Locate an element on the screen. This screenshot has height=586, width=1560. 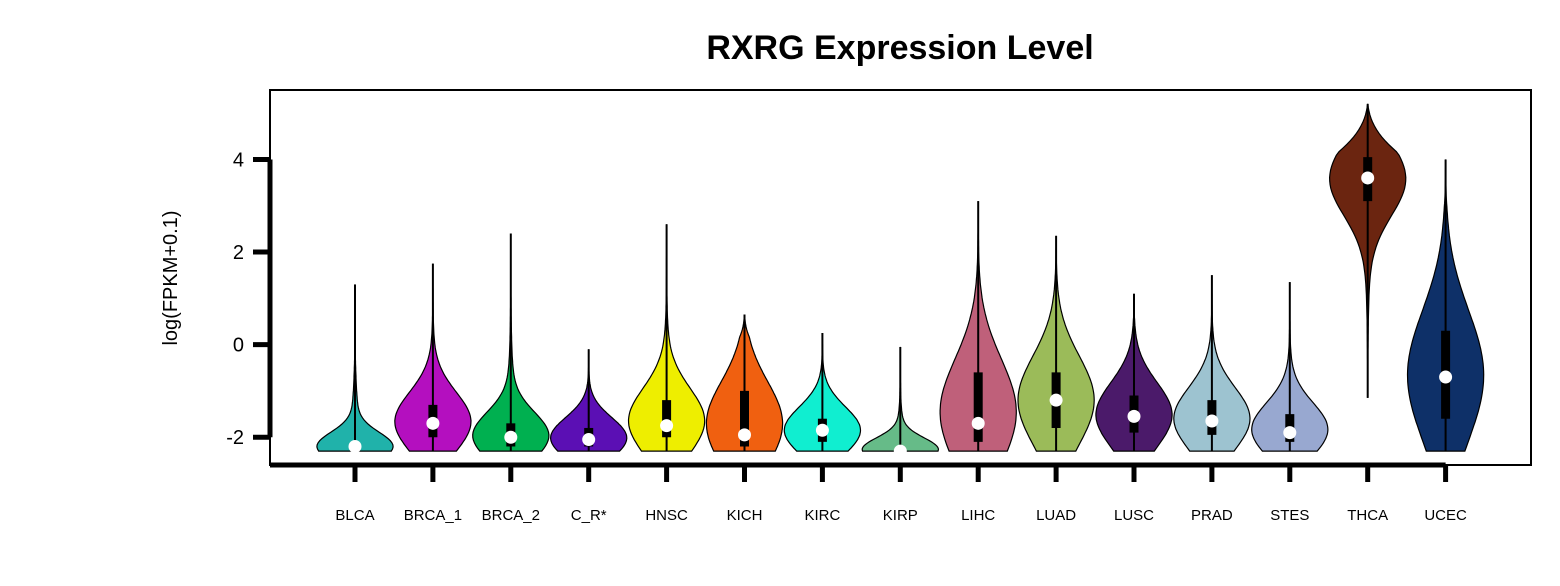
x-tick-label-11: PRAD is located at coordinates (1212, 515).